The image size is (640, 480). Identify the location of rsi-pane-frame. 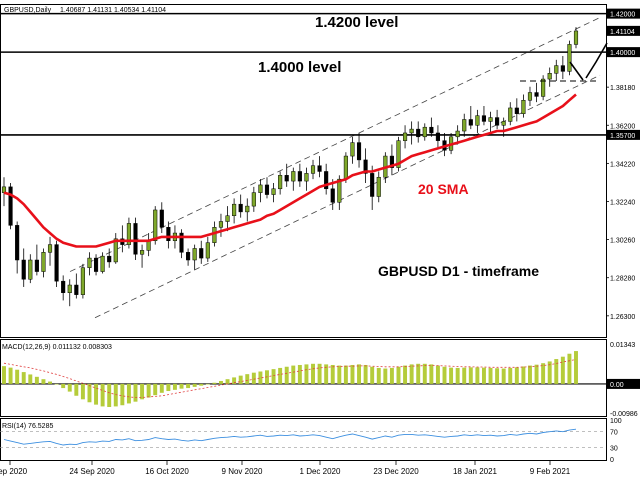
(303, 439).